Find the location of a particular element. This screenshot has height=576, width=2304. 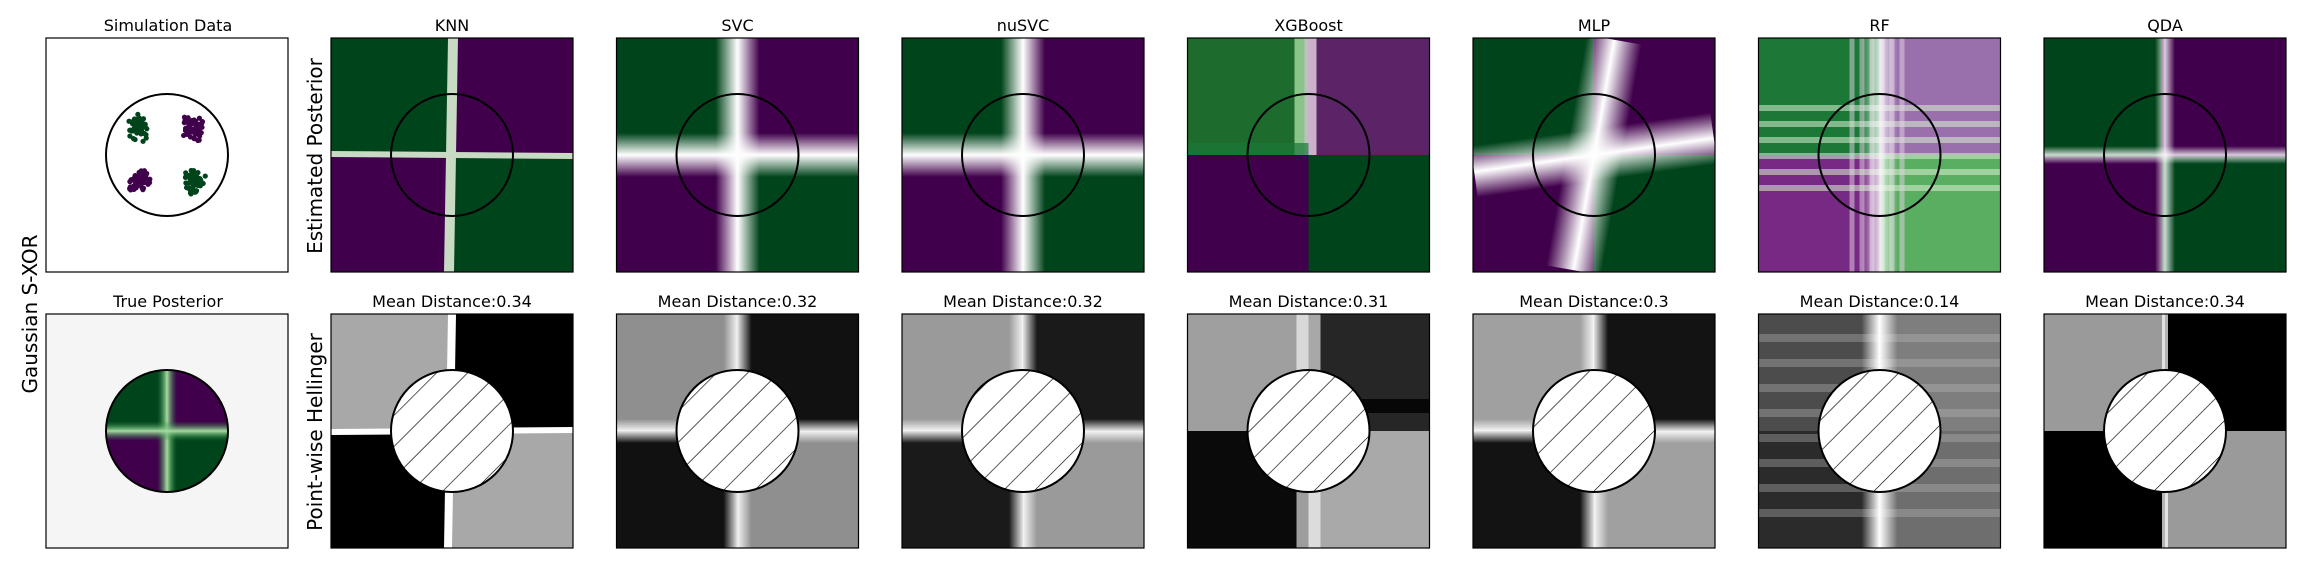

posterior-panel-knn: KNN is located at coordinates (452, 144).